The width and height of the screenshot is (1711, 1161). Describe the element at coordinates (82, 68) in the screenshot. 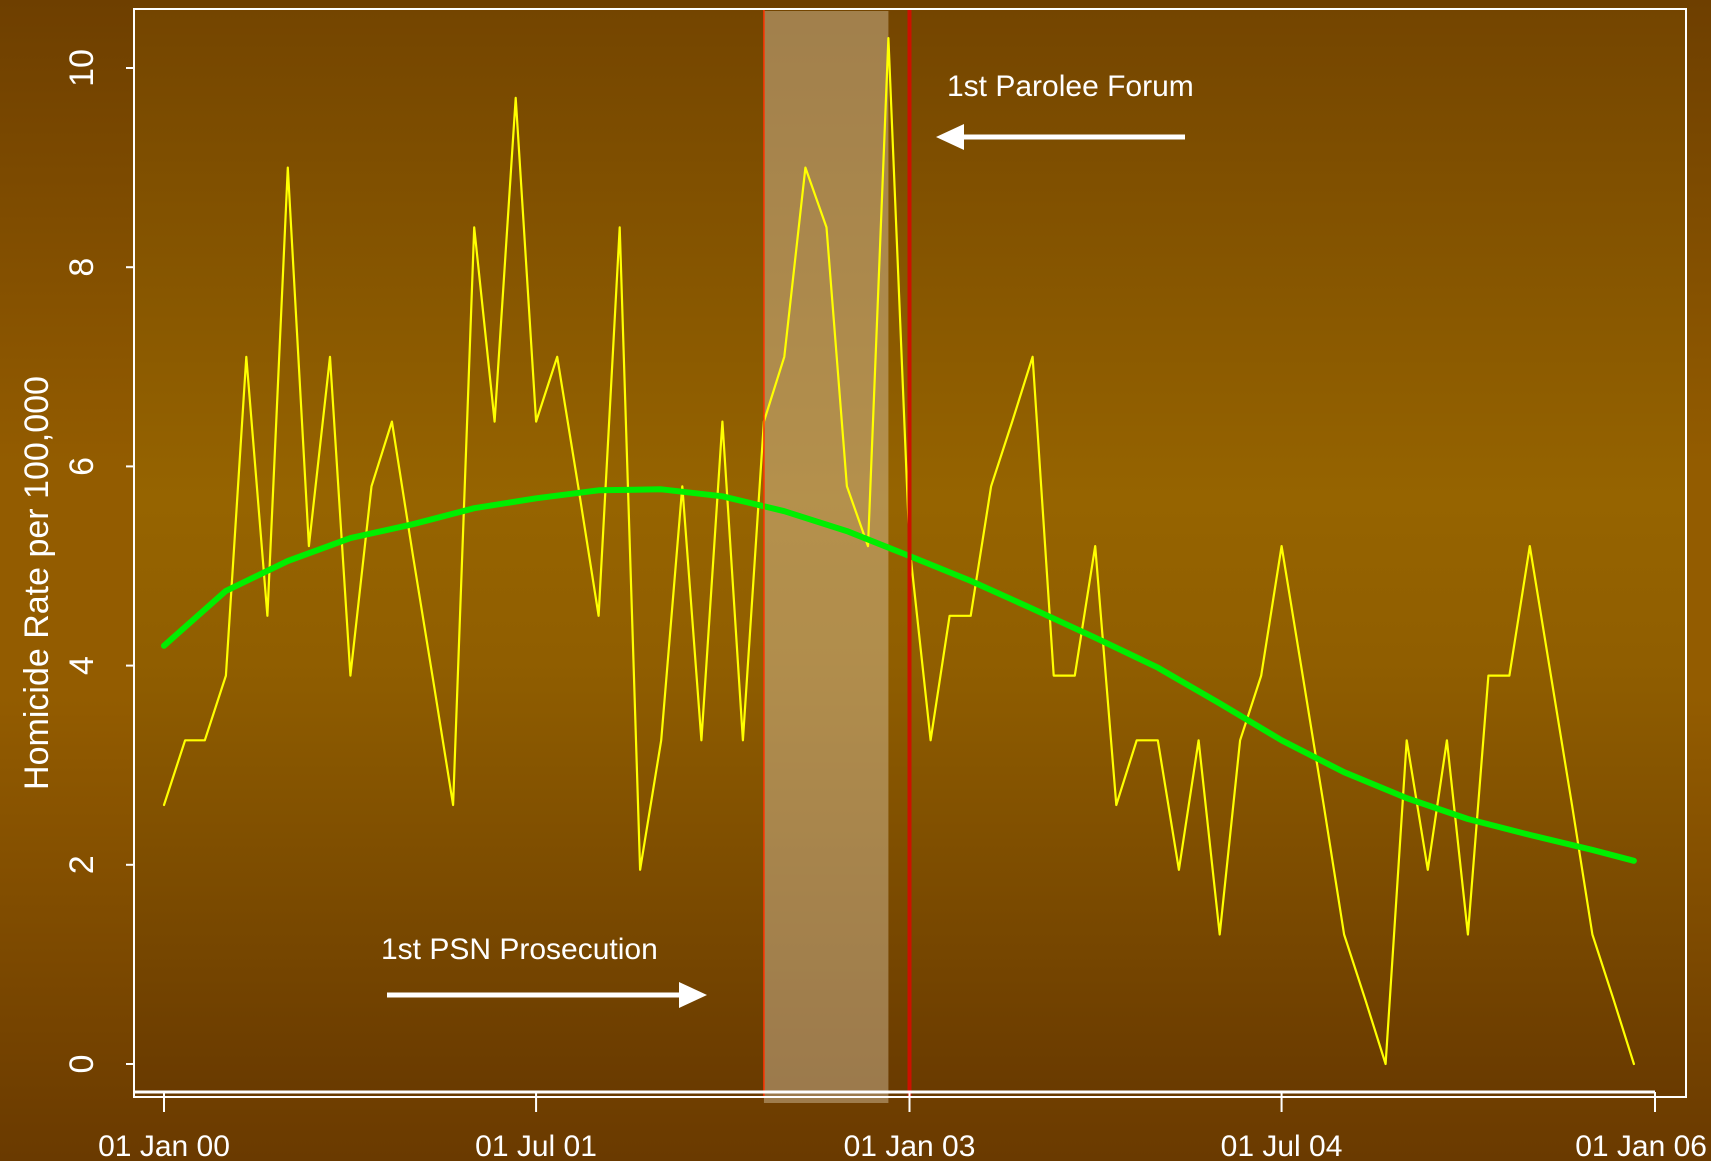

I see `y-tick-label: 10` at that location.